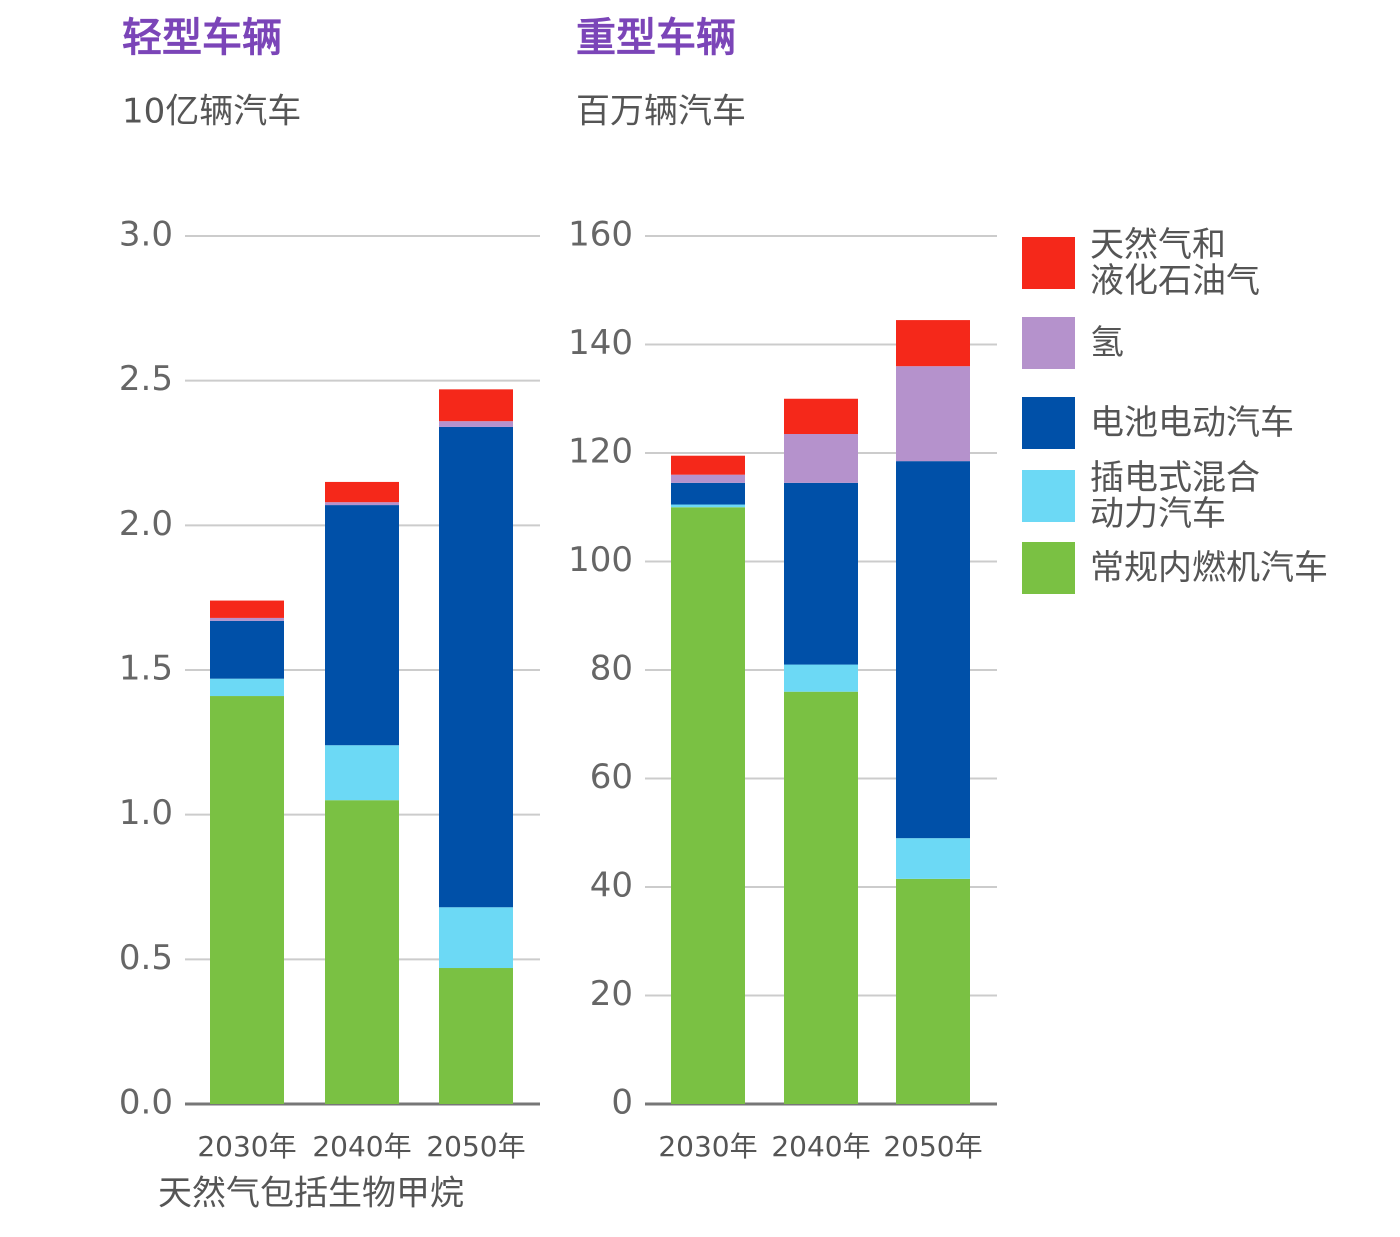  I want to click on legend-label: 天然气和 液化石油气, so click(1175, 263).